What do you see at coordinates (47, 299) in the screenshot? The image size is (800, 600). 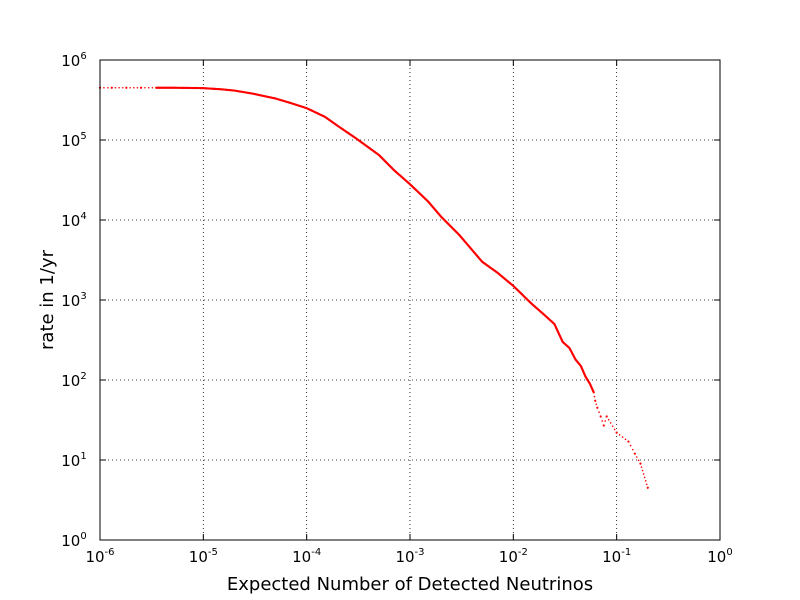 I see `y-axis-label: rate in 1/yr` at bounding box center [47, 299].